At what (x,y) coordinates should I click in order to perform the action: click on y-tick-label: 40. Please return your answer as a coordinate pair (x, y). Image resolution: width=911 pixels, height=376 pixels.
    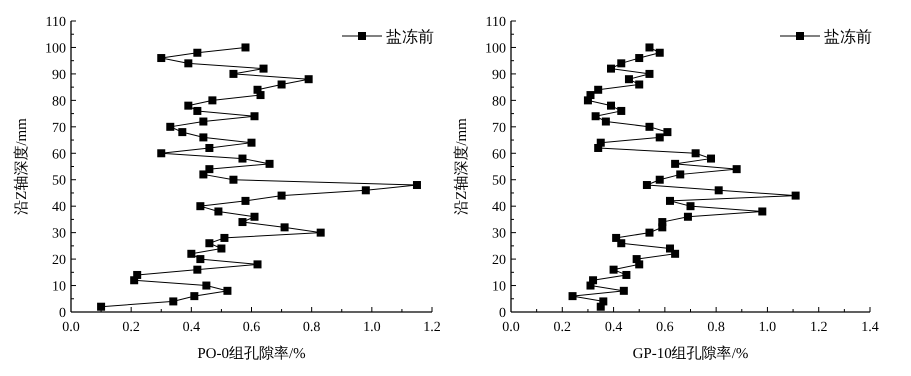
    Looking at the image, I should click on (59, 208).